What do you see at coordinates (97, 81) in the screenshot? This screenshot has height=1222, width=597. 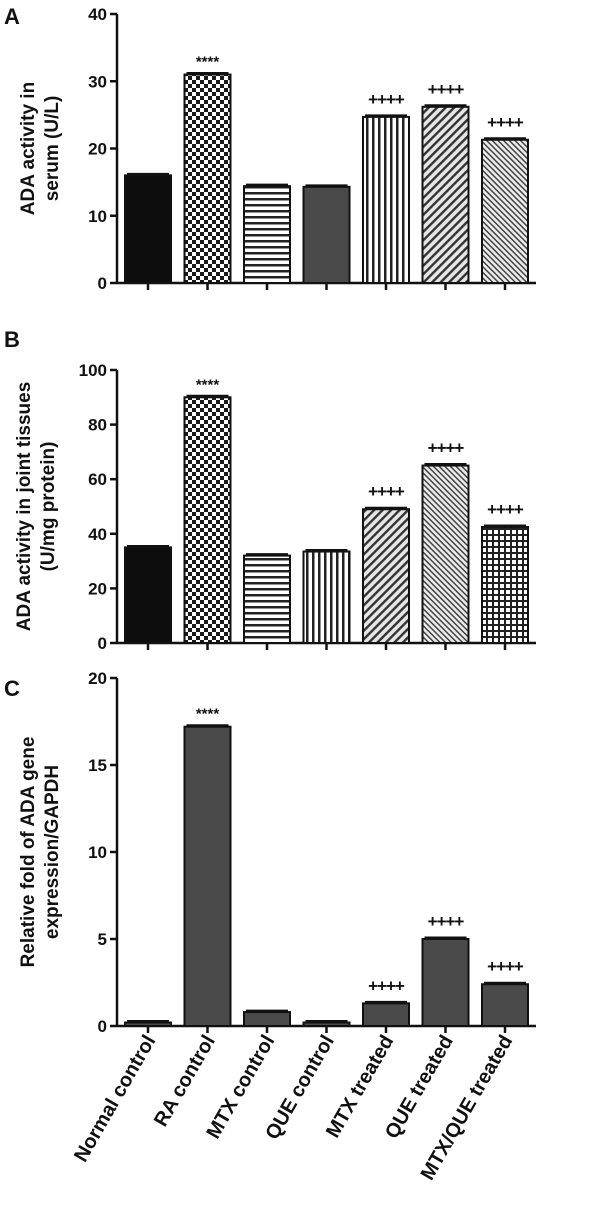 I see `y-tick-label: 30` at bounding box center [97, 81].